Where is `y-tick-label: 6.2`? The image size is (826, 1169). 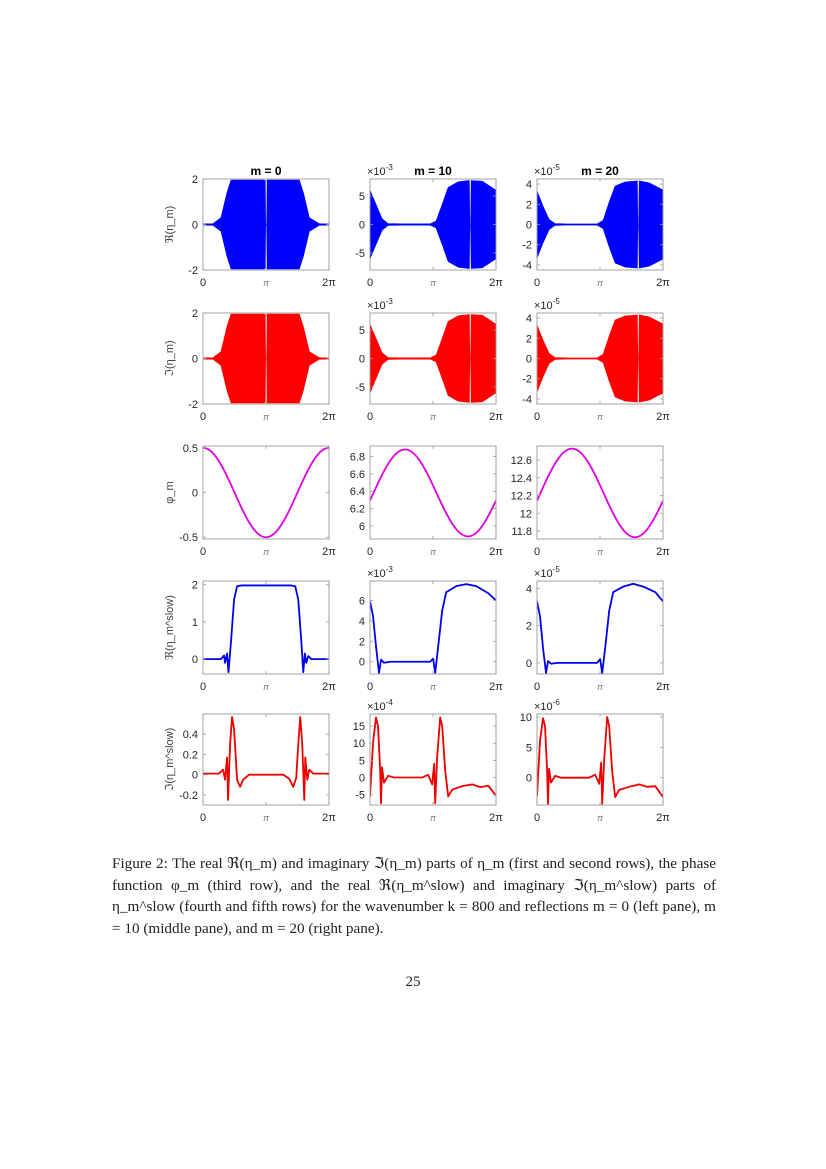
y-tick-label: 6.2 is located at coordinates (357, 510).